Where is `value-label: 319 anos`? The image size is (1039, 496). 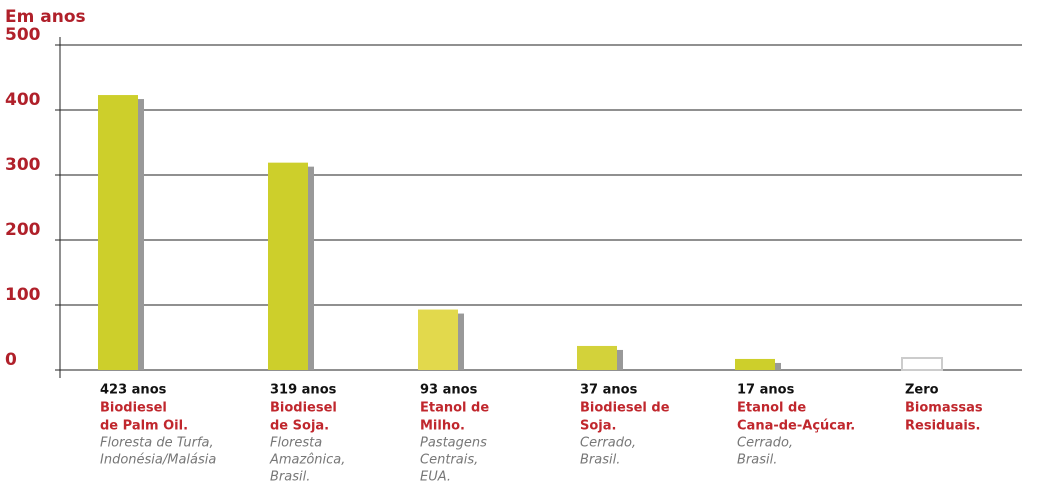
value-label: 319 anos is located at coordinates (303, 390).